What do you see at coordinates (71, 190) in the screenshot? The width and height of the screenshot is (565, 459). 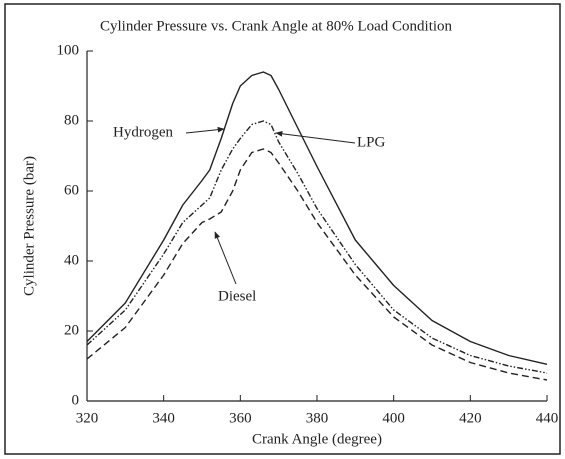 I see `y-tick-label: 60` at bounding box center [71, 190].